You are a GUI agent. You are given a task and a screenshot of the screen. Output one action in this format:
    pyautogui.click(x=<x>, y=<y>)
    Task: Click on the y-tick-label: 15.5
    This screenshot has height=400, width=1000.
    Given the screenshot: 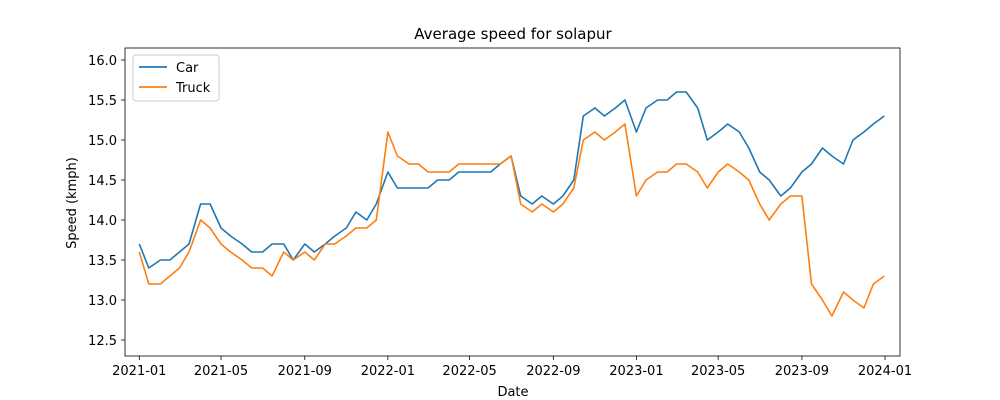 What is the action you would take?
    pyautogui.click(x=102, y=101)
    